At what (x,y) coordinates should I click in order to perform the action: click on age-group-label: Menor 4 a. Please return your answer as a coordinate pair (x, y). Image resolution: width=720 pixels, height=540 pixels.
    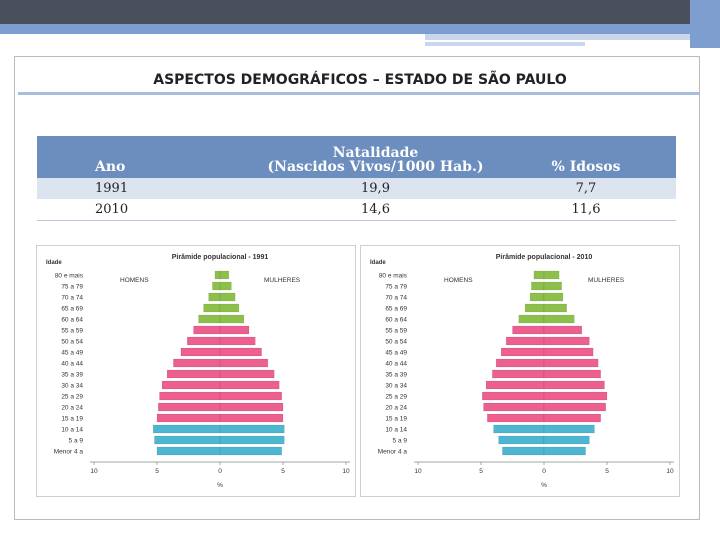
    Looking at the image, I should click on (69, 452).